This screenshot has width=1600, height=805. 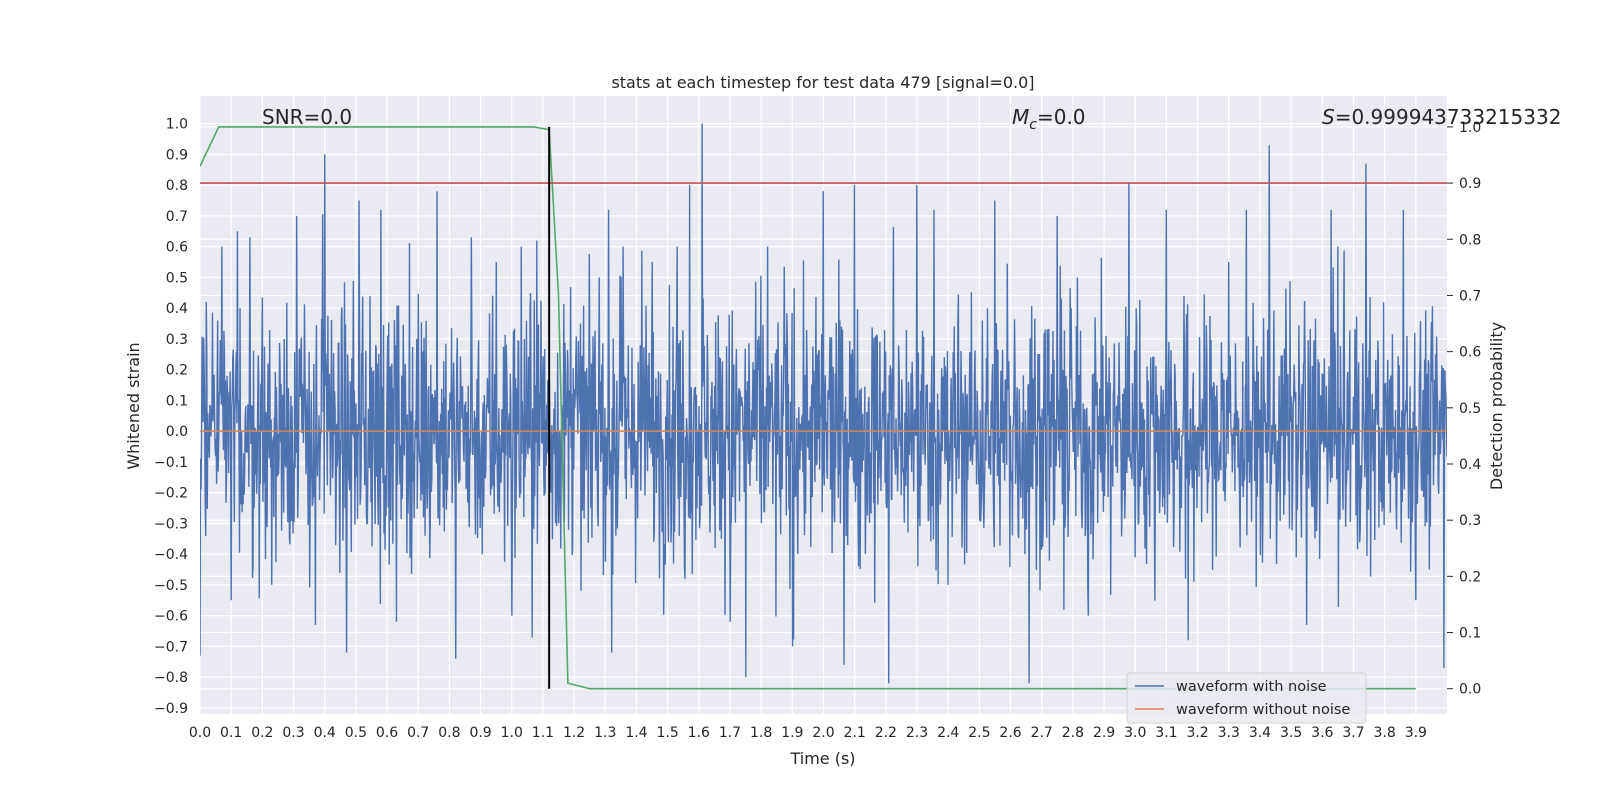 I want to click on x-tick-label: 2.8, so click(x=1073, y=733).